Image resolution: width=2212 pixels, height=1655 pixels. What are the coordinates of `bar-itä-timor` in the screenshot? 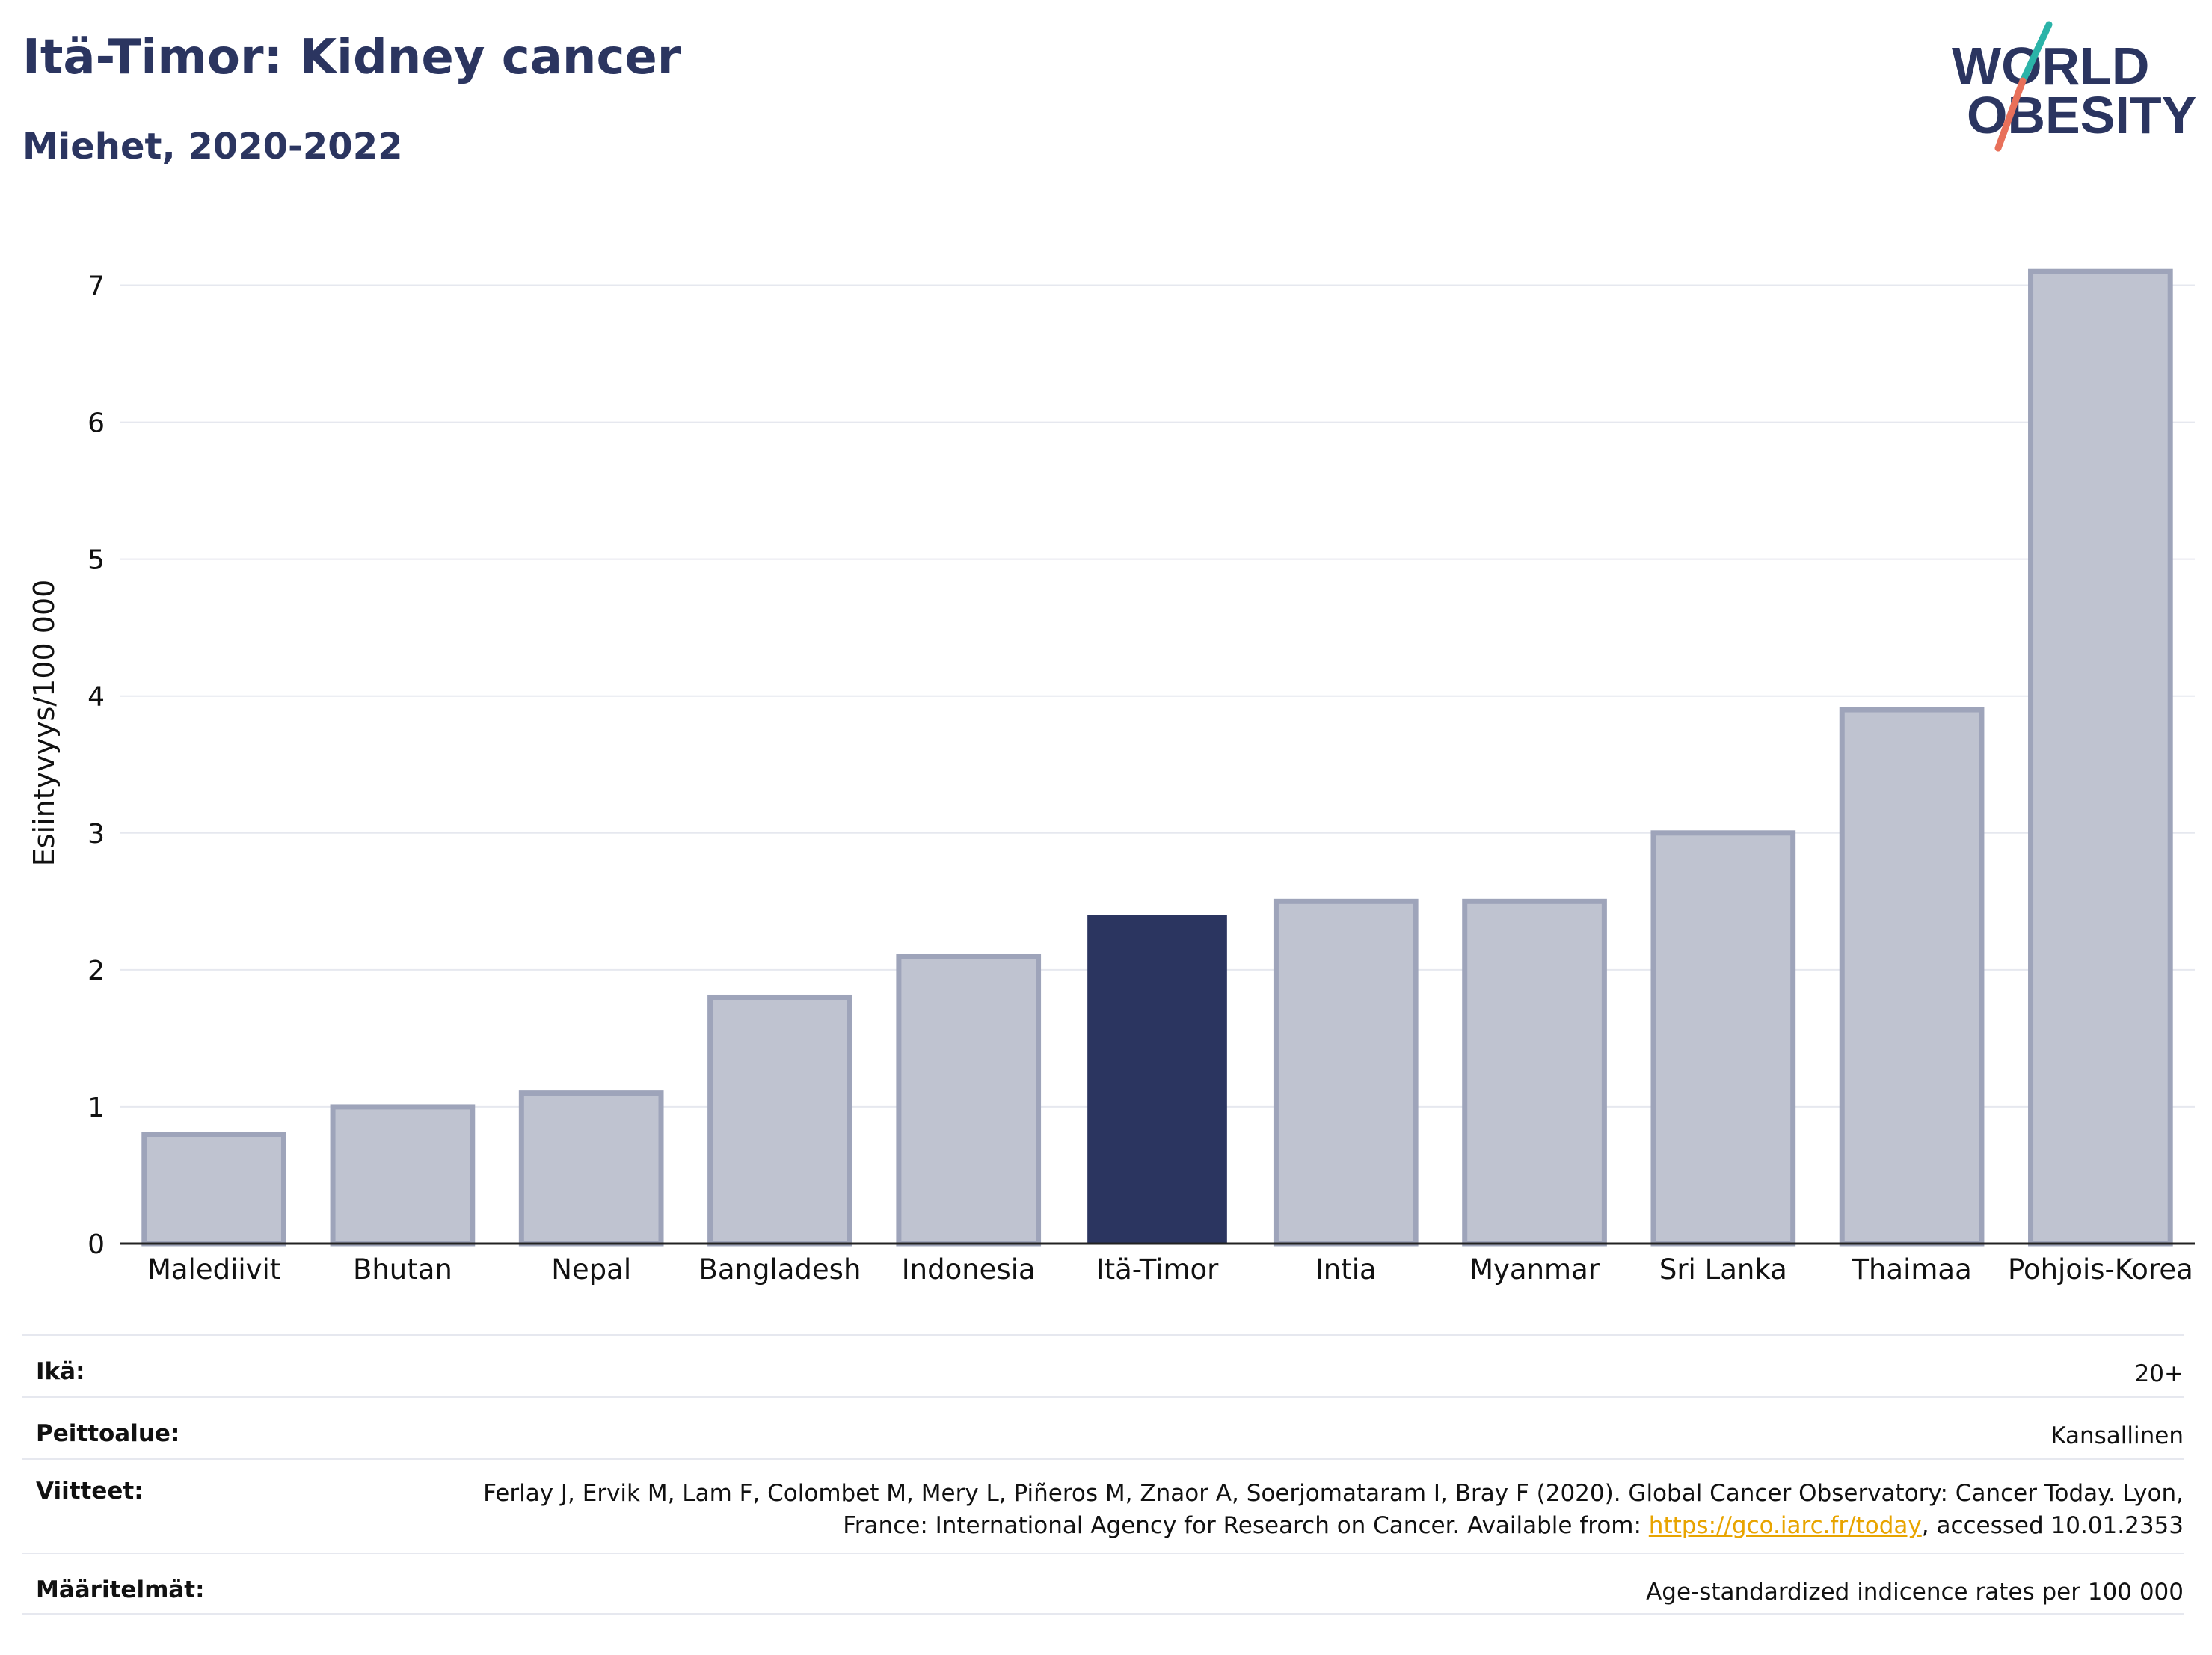 It's located at (1157, 1079).